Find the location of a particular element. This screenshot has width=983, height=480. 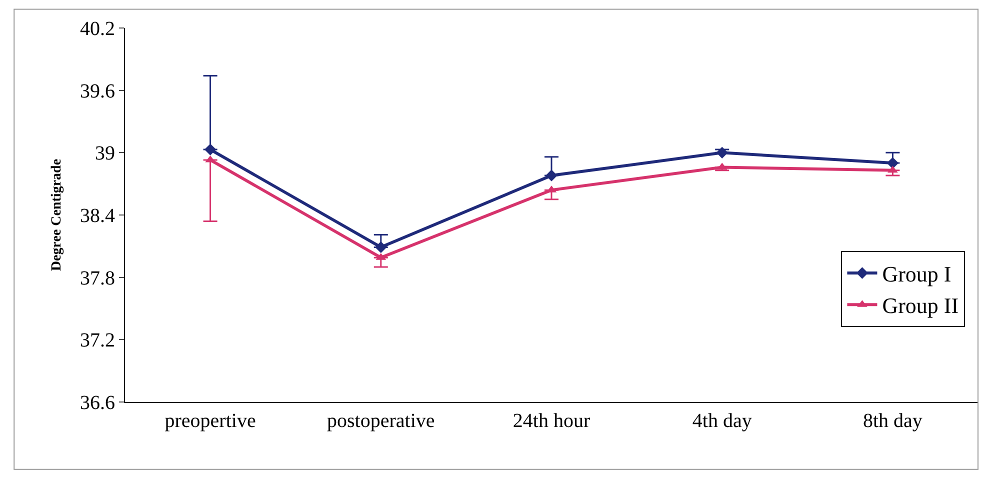

y-tick-label: 39 is located at coordinates (105, 153).